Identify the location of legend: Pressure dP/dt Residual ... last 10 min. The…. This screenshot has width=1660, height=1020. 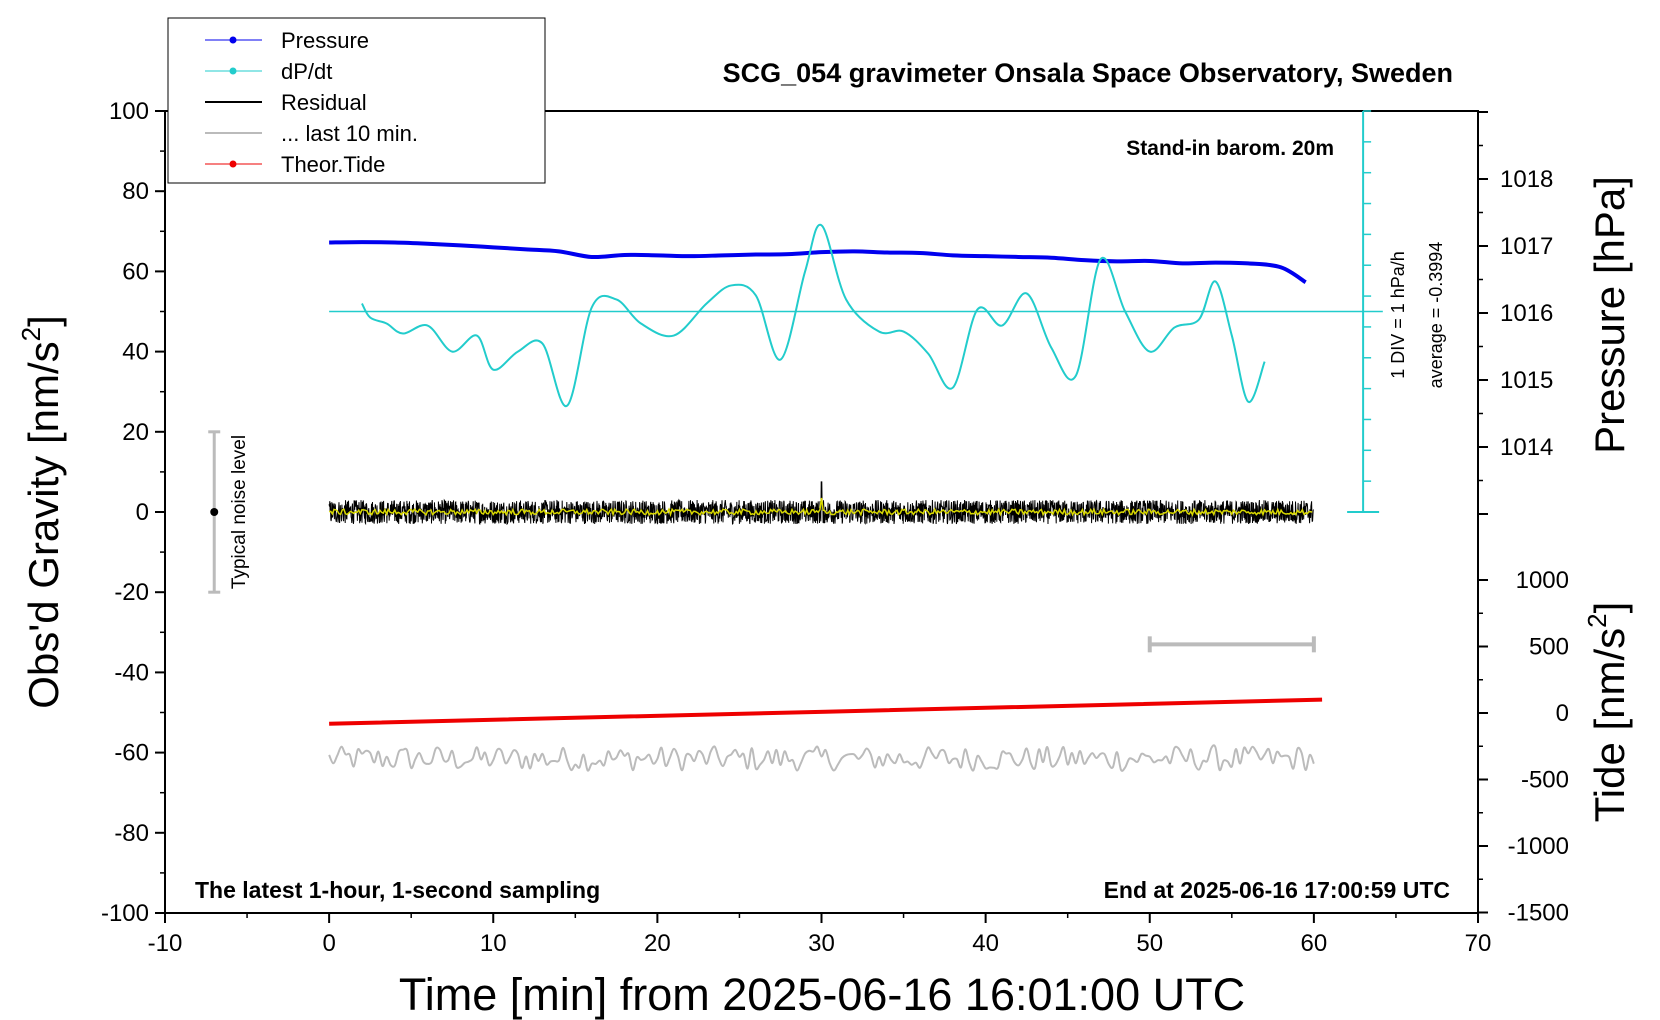
(356, 100).